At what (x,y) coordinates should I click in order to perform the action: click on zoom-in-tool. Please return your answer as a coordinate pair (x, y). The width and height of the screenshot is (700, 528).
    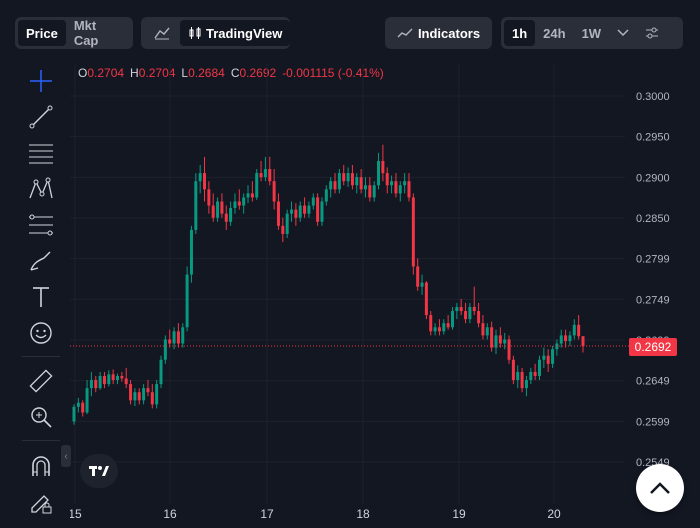
    Looking at the image, I should click on (41, 417).